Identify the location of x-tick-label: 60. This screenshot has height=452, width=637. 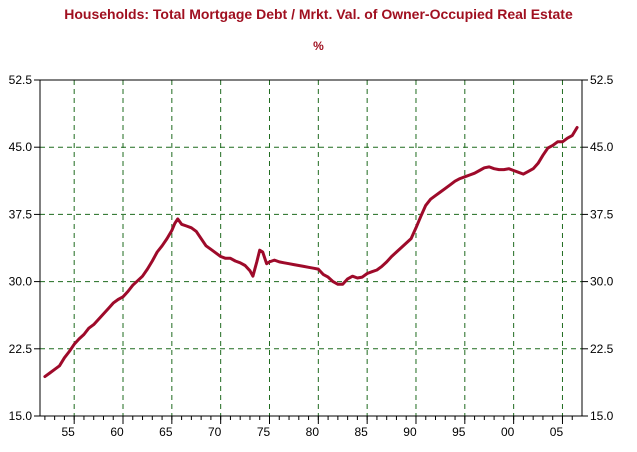
(117, 432).